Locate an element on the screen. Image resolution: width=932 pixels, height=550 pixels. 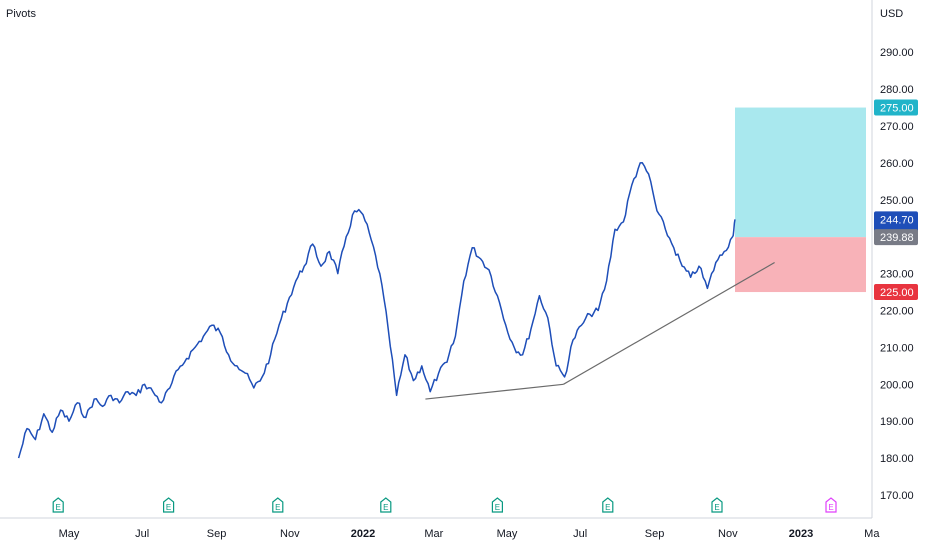
earnings-marker-7: E is located at coordinates (717, 505).